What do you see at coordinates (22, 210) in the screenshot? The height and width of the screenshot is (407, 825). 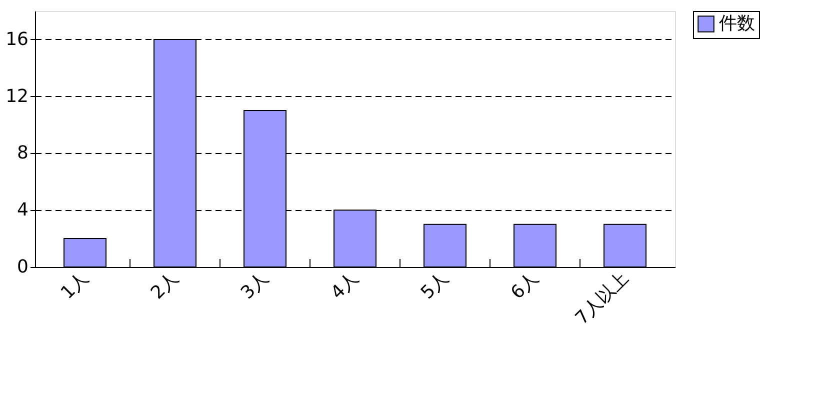 I see `y-tick-label: 4` at bounding box center [22, 210].